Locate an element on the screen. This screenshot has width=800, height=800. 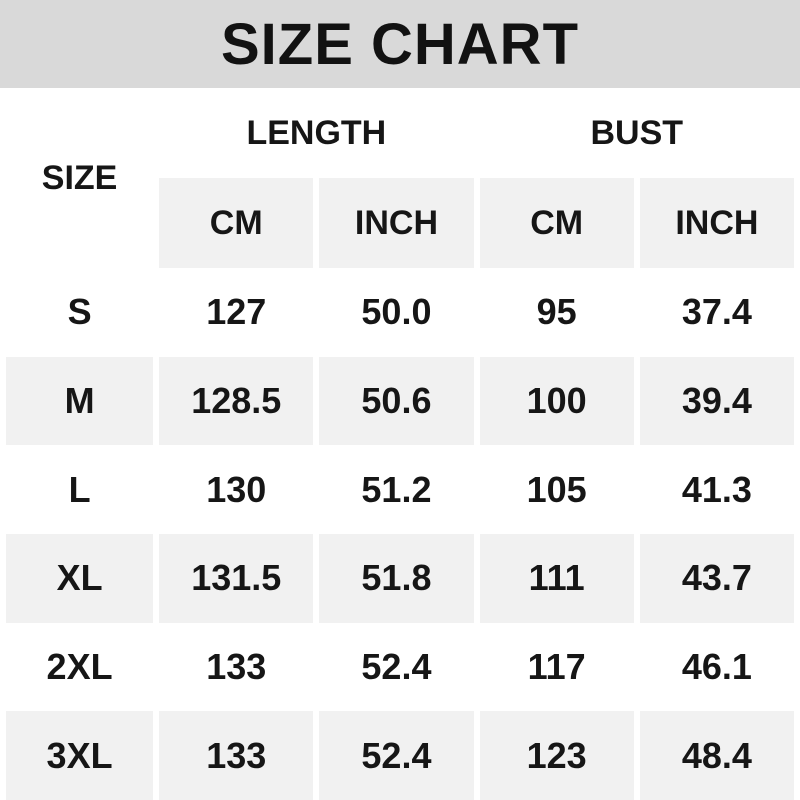
table-row-3xl: 3XL 133 52.4 123 48.4 is located at coordinates (400, 755).